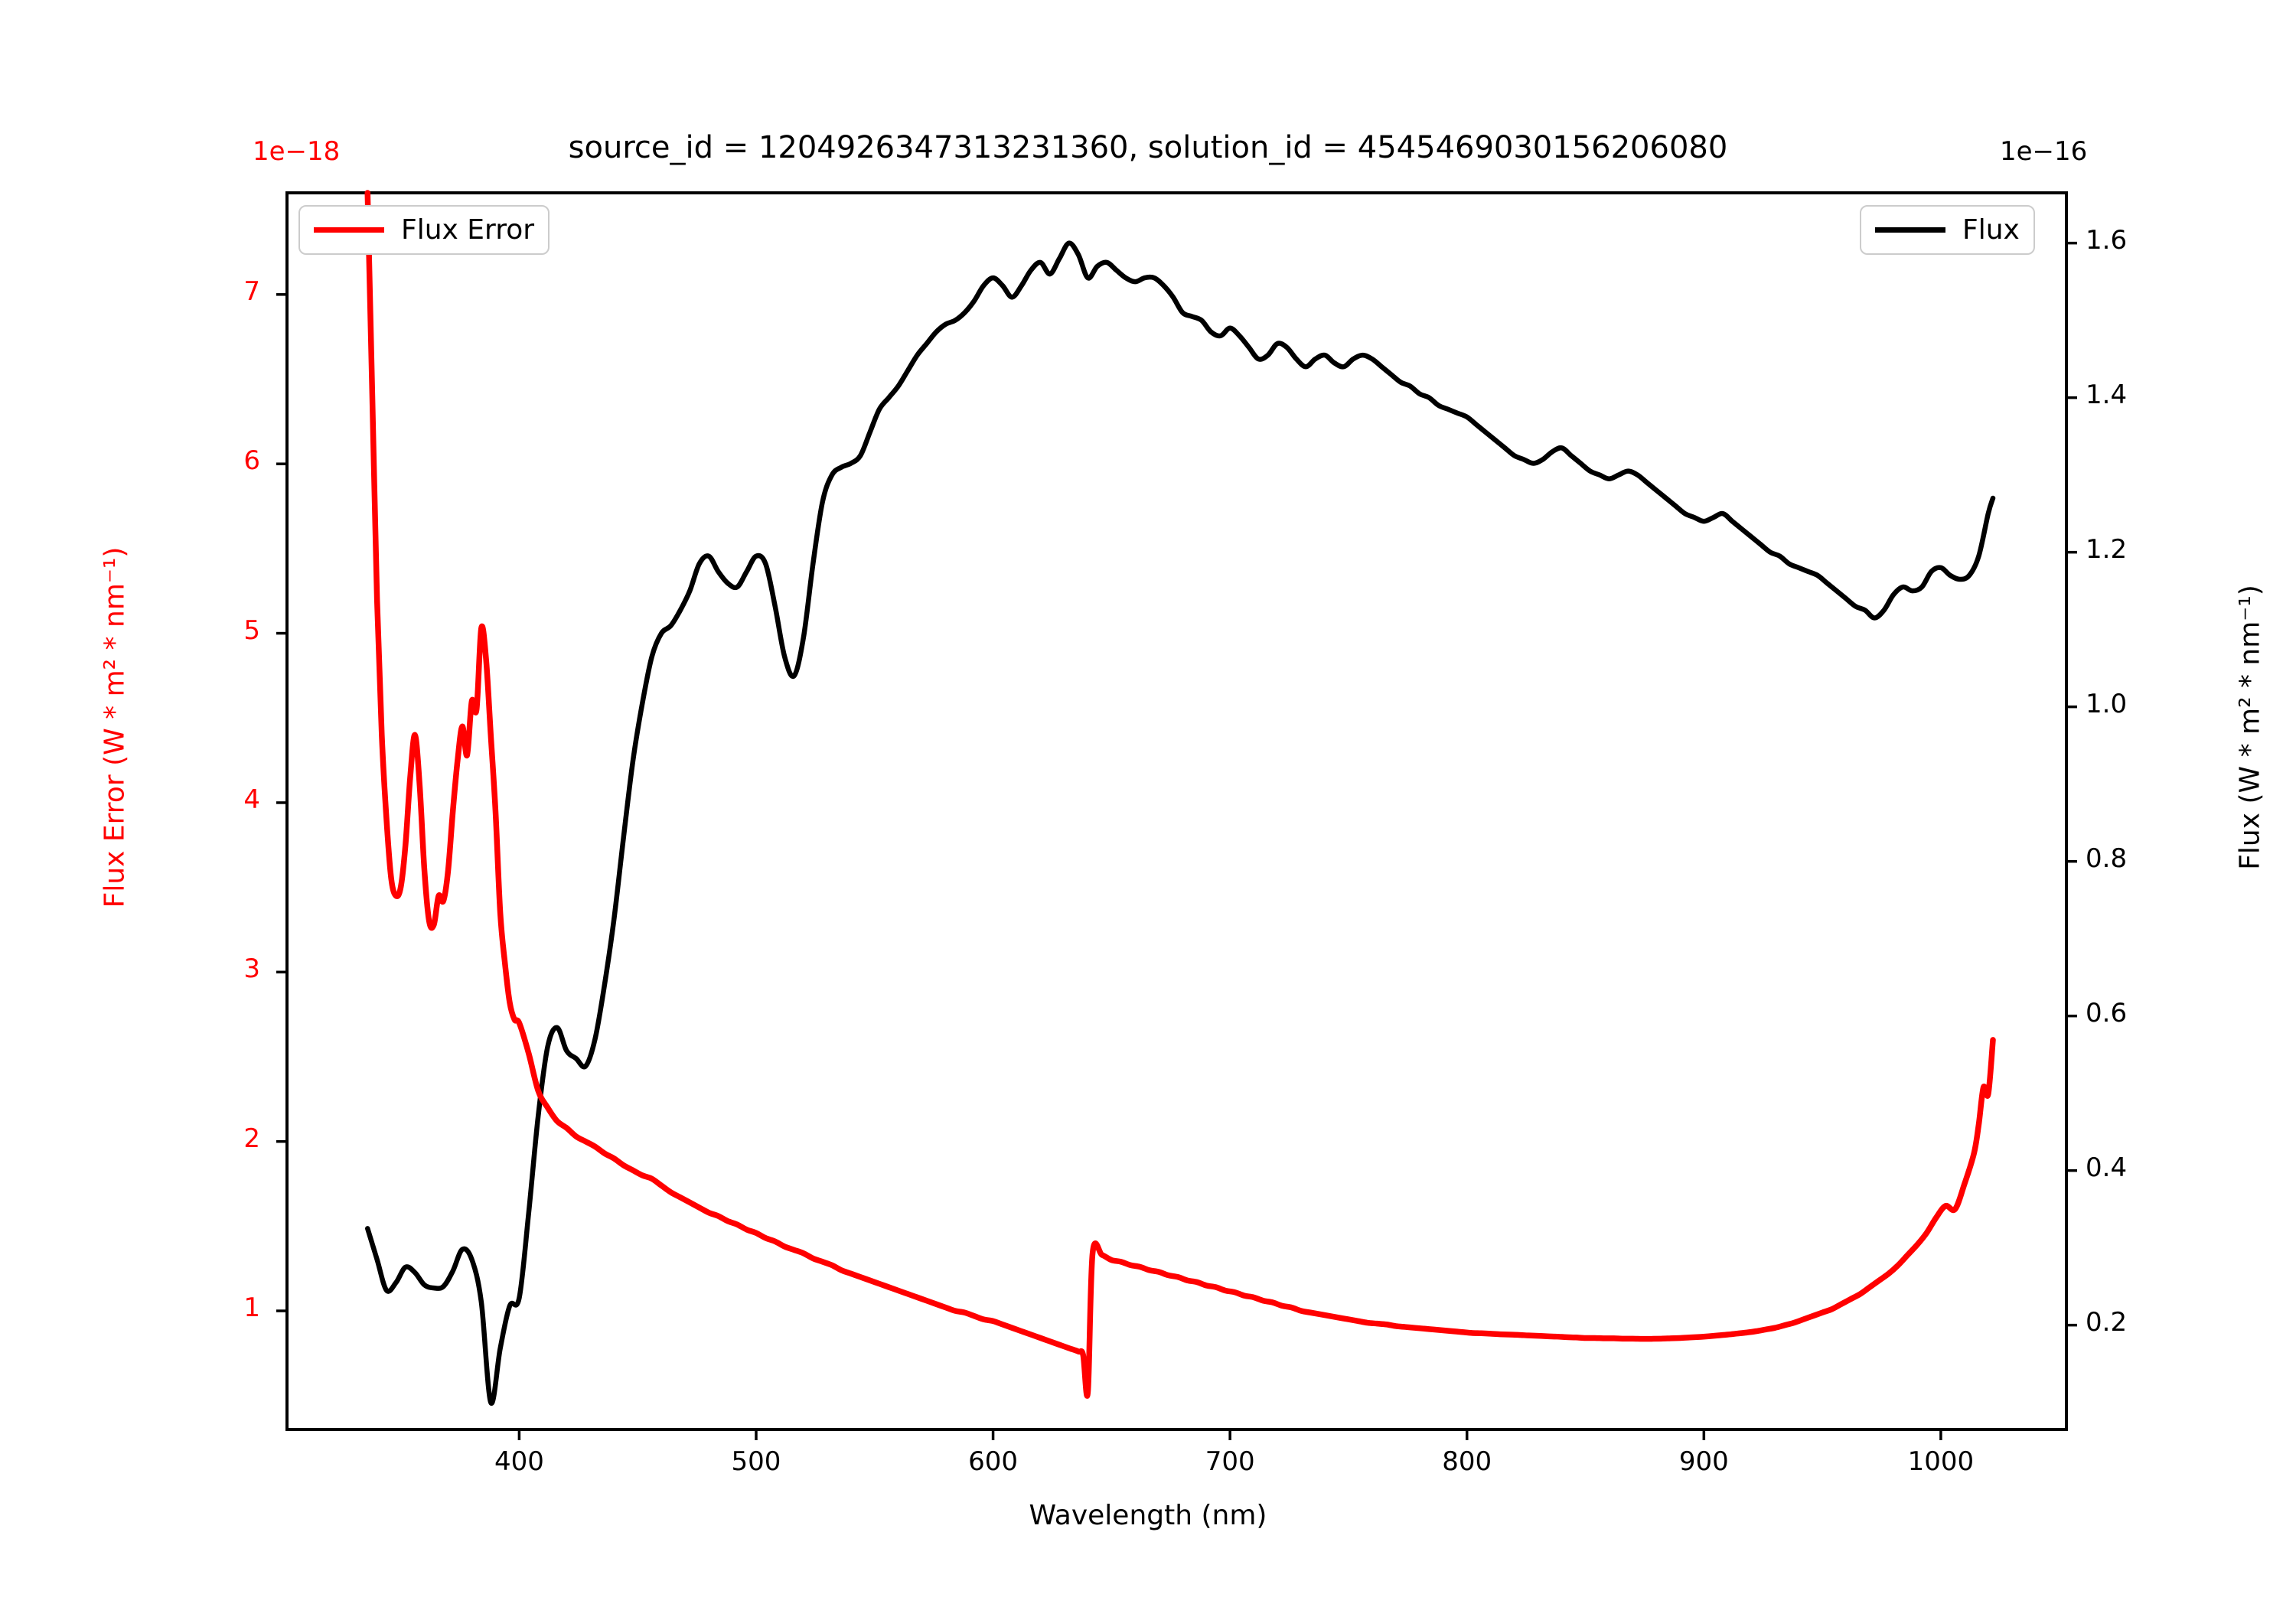 The height and width of the screenshot is (1607, 2296). What do you see at coordinates (756, 1461) in the screenshot?
I see `x-tick-label: 500` at bounding box center [756, 1461].